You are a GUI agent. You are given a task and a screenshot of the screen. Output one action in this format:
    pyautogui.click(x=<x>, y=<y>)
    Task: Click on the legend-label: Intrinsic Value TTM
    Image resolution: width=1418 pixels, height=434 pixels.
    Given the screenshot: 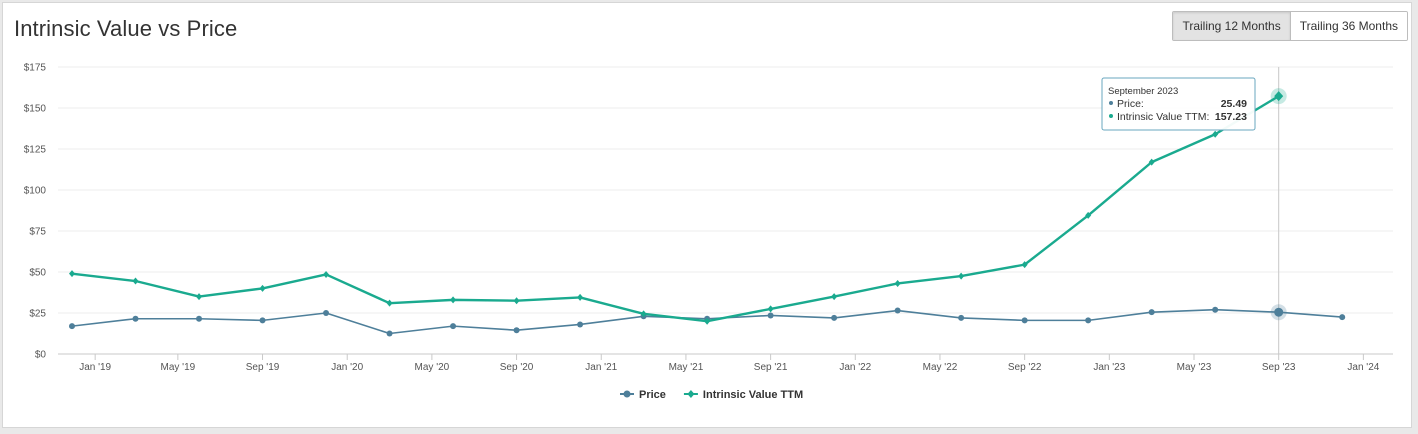 What is the action you would take?
    pyautogui.click(x=753, y=395)
    